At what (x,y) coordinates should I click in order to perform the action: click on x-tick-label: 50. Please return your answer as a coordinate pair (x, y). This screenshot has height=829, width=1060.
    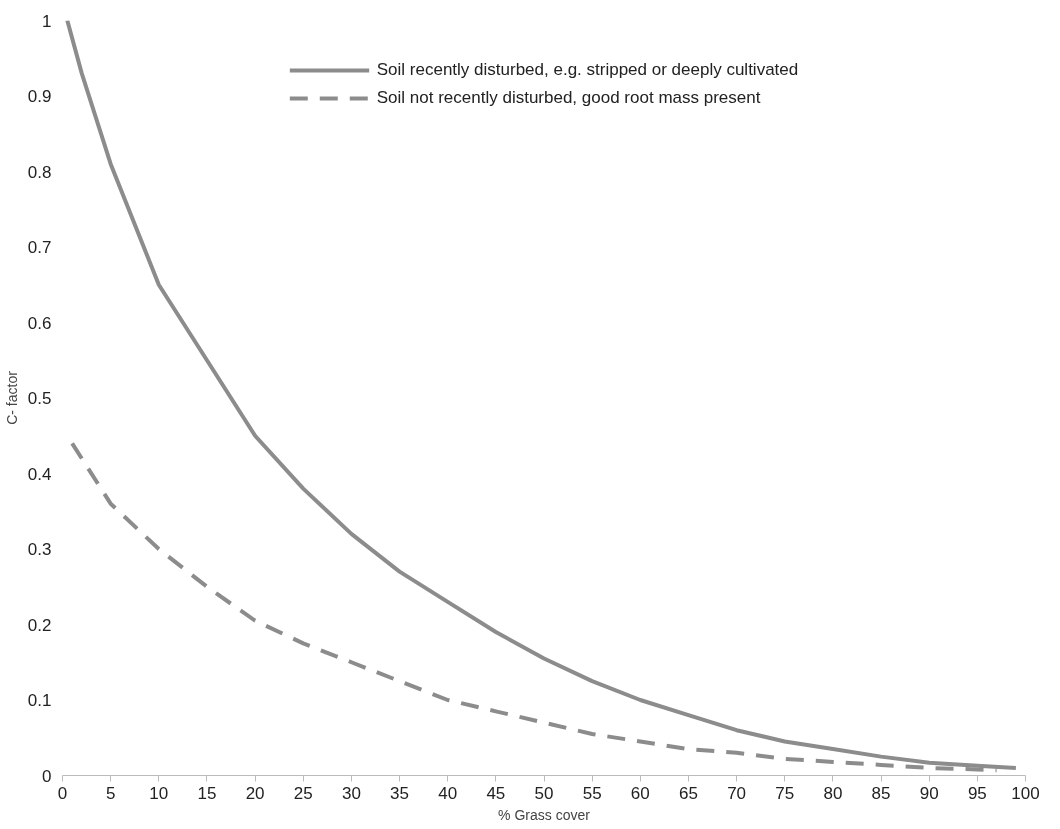
    Looking at the image, I should click on (544, 793).